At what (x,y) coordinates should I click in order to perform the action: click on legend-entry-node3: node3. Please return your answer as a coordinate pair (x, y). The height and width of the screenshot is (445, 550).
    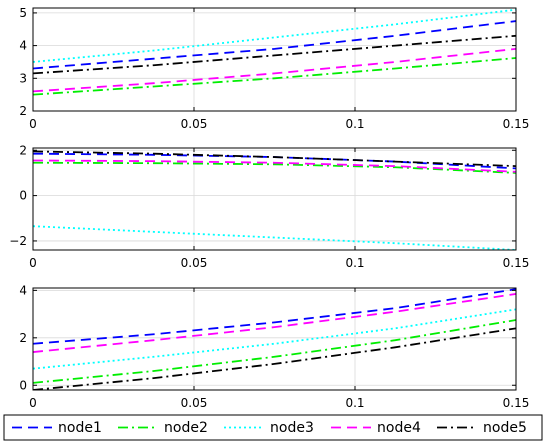
    Looking at the image, I should click on (269, 428).